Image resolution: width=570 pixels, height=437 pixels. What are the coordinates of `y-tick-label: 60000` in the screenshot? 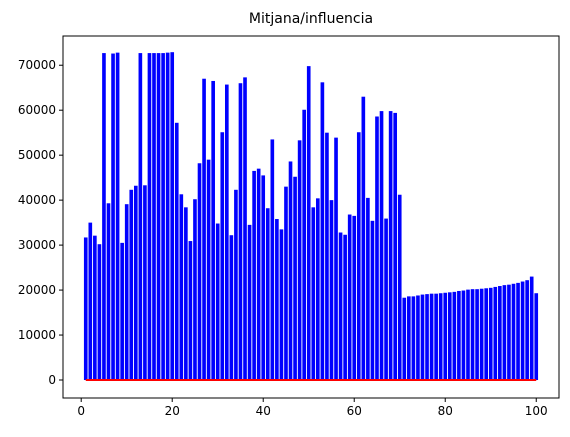 It's located at (37, 110).